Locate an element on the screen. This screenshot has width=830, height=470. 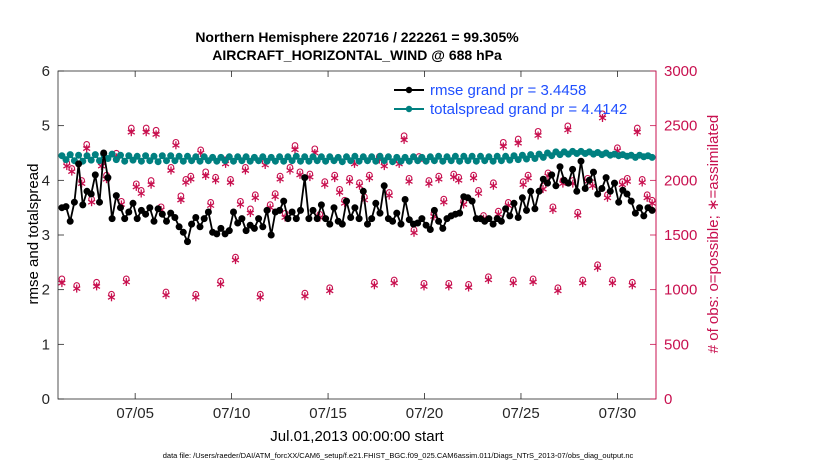
x-tick-label: 07/25 is located at coordinates (521, 413).